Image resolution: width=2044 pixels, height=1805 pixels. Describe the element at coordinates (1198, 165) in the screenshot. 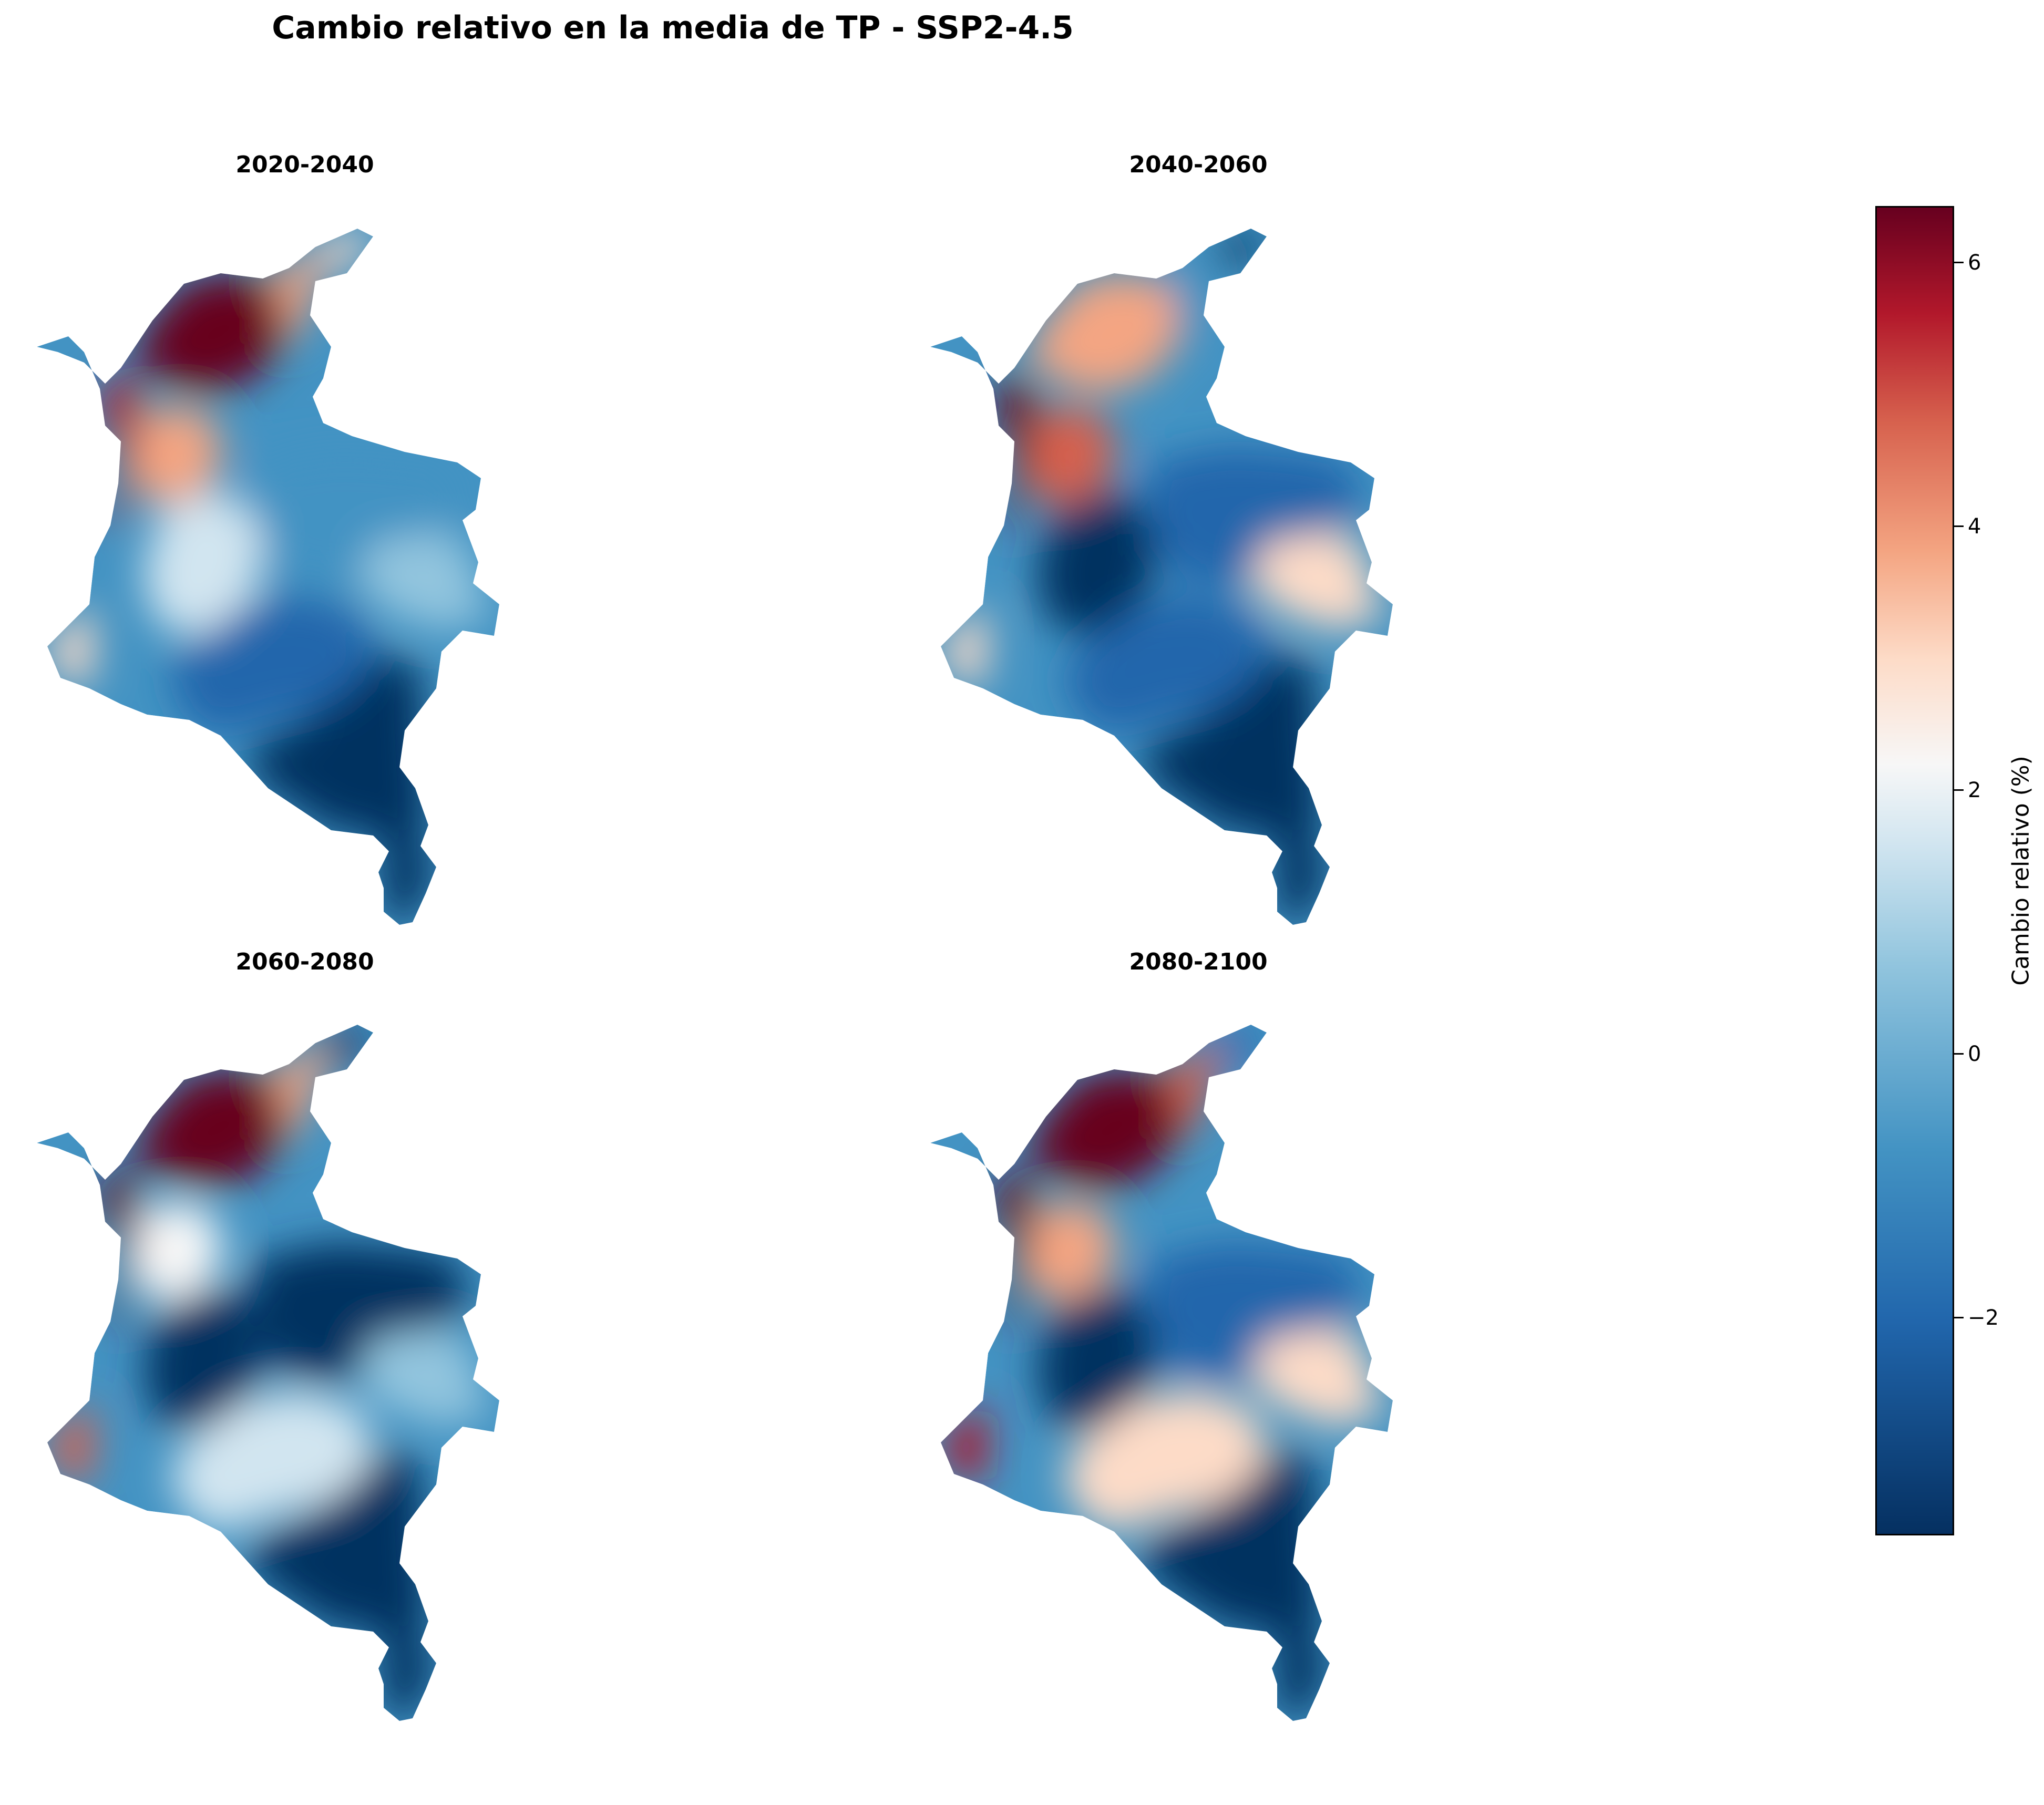

I see `panel-title-2: 2040-2060` at that location.